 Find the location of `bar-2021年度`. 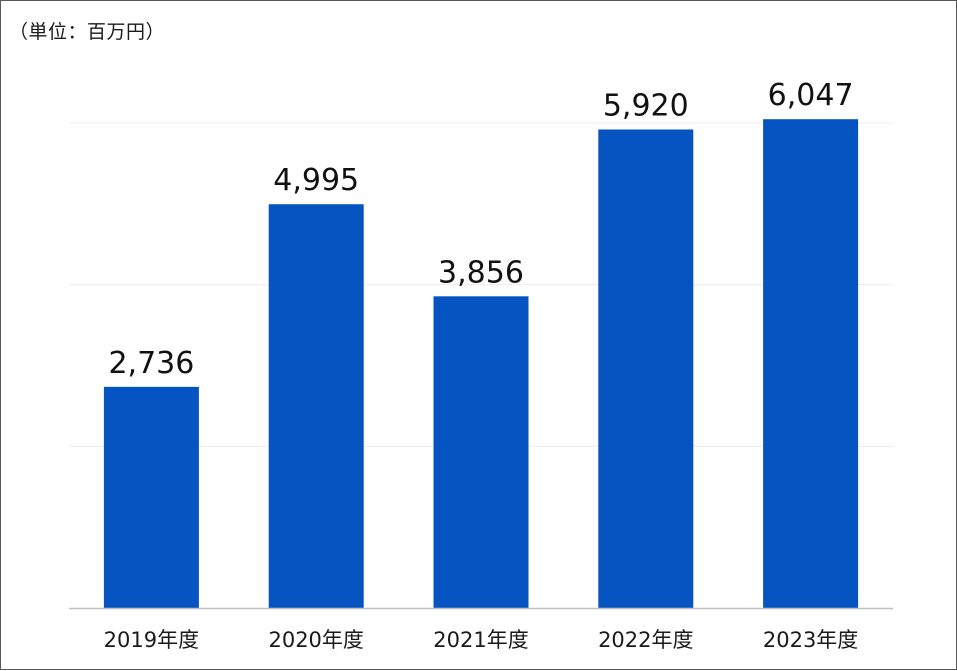

bar-2021年度 is located at coordinates (481, 452).